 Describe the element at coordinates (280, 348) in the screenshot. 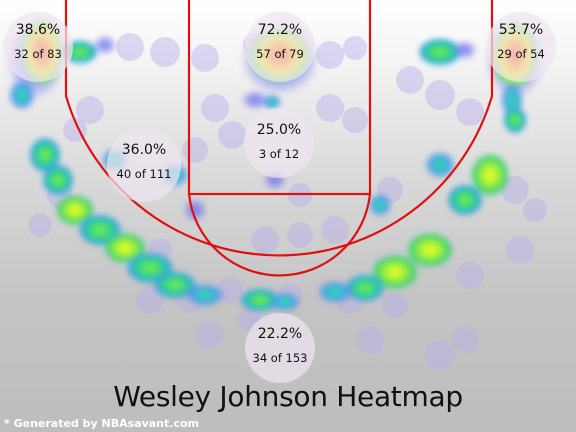

I see `zone-above-break-three: 22.2% 34 of 153` at that location.